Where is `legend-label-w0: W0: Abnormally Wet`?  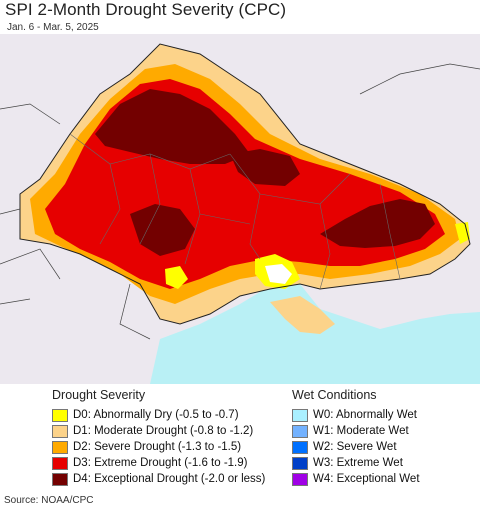
legend-label-w0: W0: Abnormally Wet is located at coordinates (365, 415).